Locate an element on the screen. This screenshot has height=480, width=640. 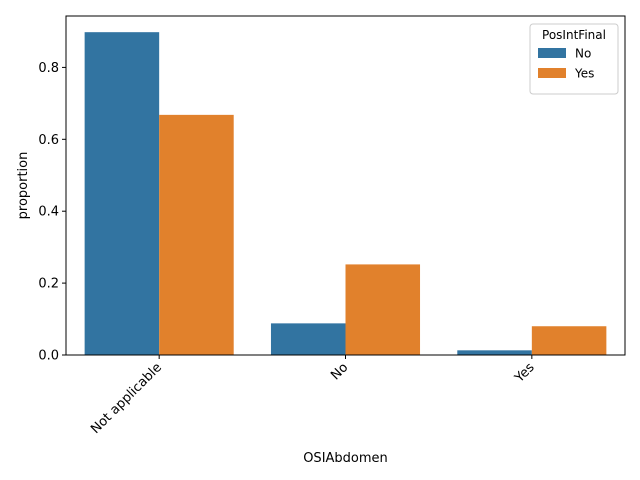
y-tick-label: 0.2 is located at coordinates (48, 284).